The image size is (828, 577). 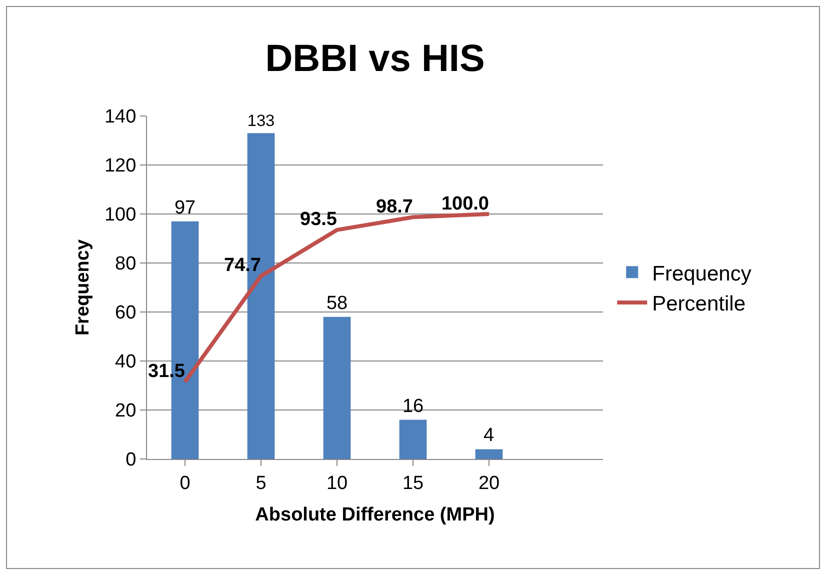 I want to click on legend-label: Frequency, so click(x=702, y=274).